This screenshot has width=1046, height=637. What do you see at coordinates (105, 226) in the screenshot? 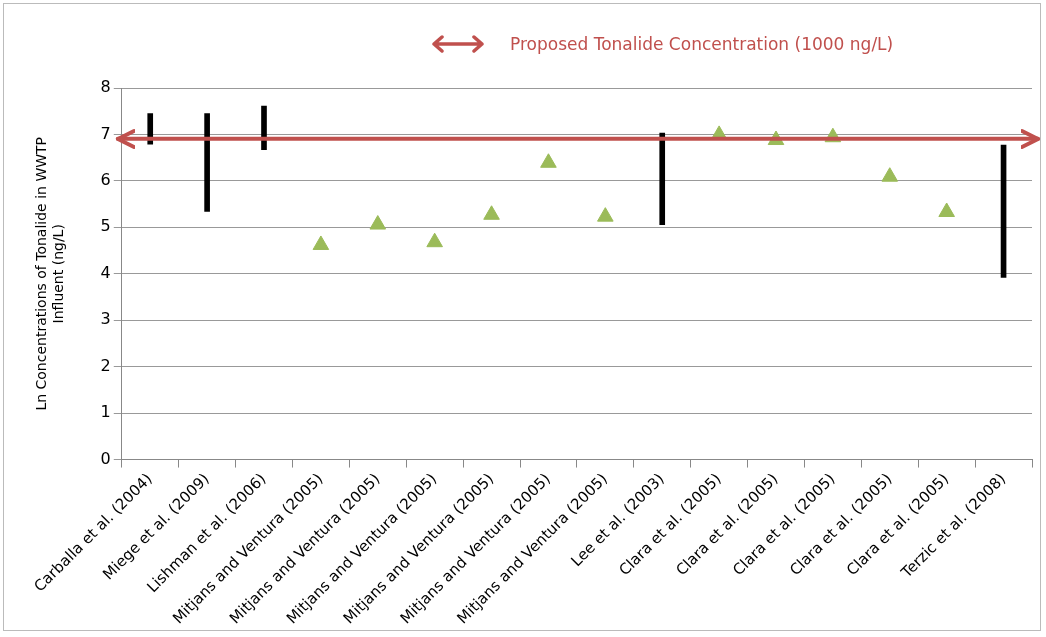
I see `y-tick-label: 5` at bounding box center [105, 226].